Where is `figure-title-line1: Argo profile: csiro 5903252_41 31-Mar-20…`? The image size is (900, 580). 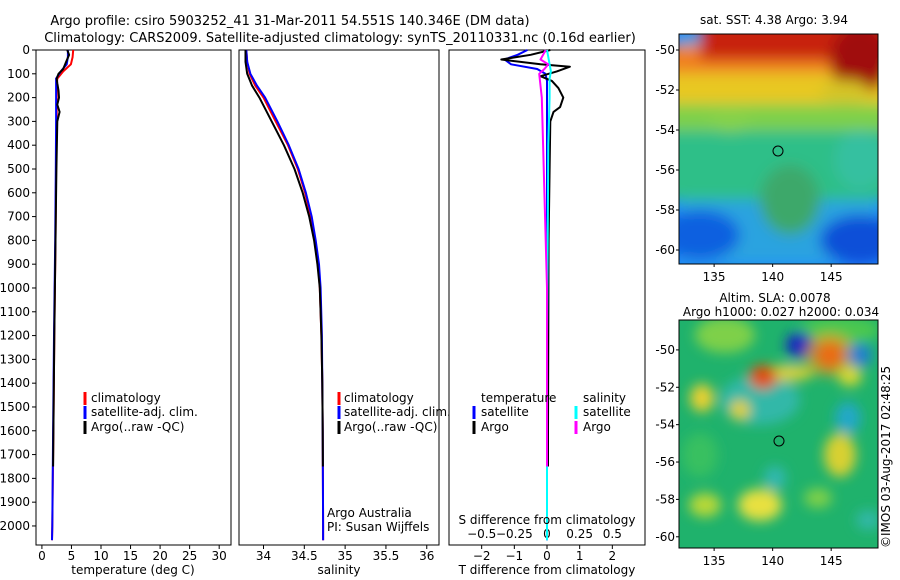 figure-title-line1: Argo profile: csiro 5903252_41 31-Mar-20… is located at coordinates (289, 21).